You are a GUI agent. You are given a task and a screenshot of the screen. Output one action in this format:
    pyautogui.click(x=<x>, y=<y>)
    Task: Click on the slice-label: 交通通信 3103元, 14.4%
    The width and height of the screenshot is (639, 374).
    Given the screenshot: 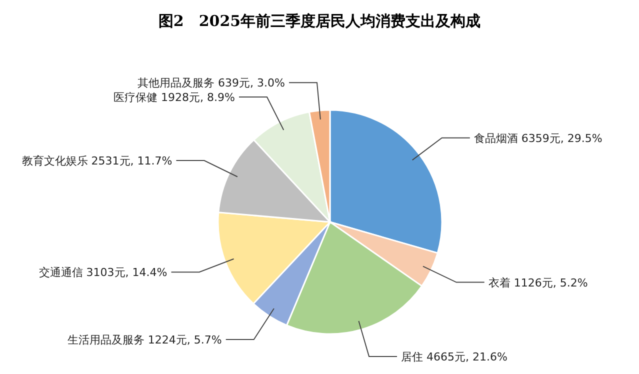 What is the action you would take?
    pyautogui.click(x=103, y=273)
    